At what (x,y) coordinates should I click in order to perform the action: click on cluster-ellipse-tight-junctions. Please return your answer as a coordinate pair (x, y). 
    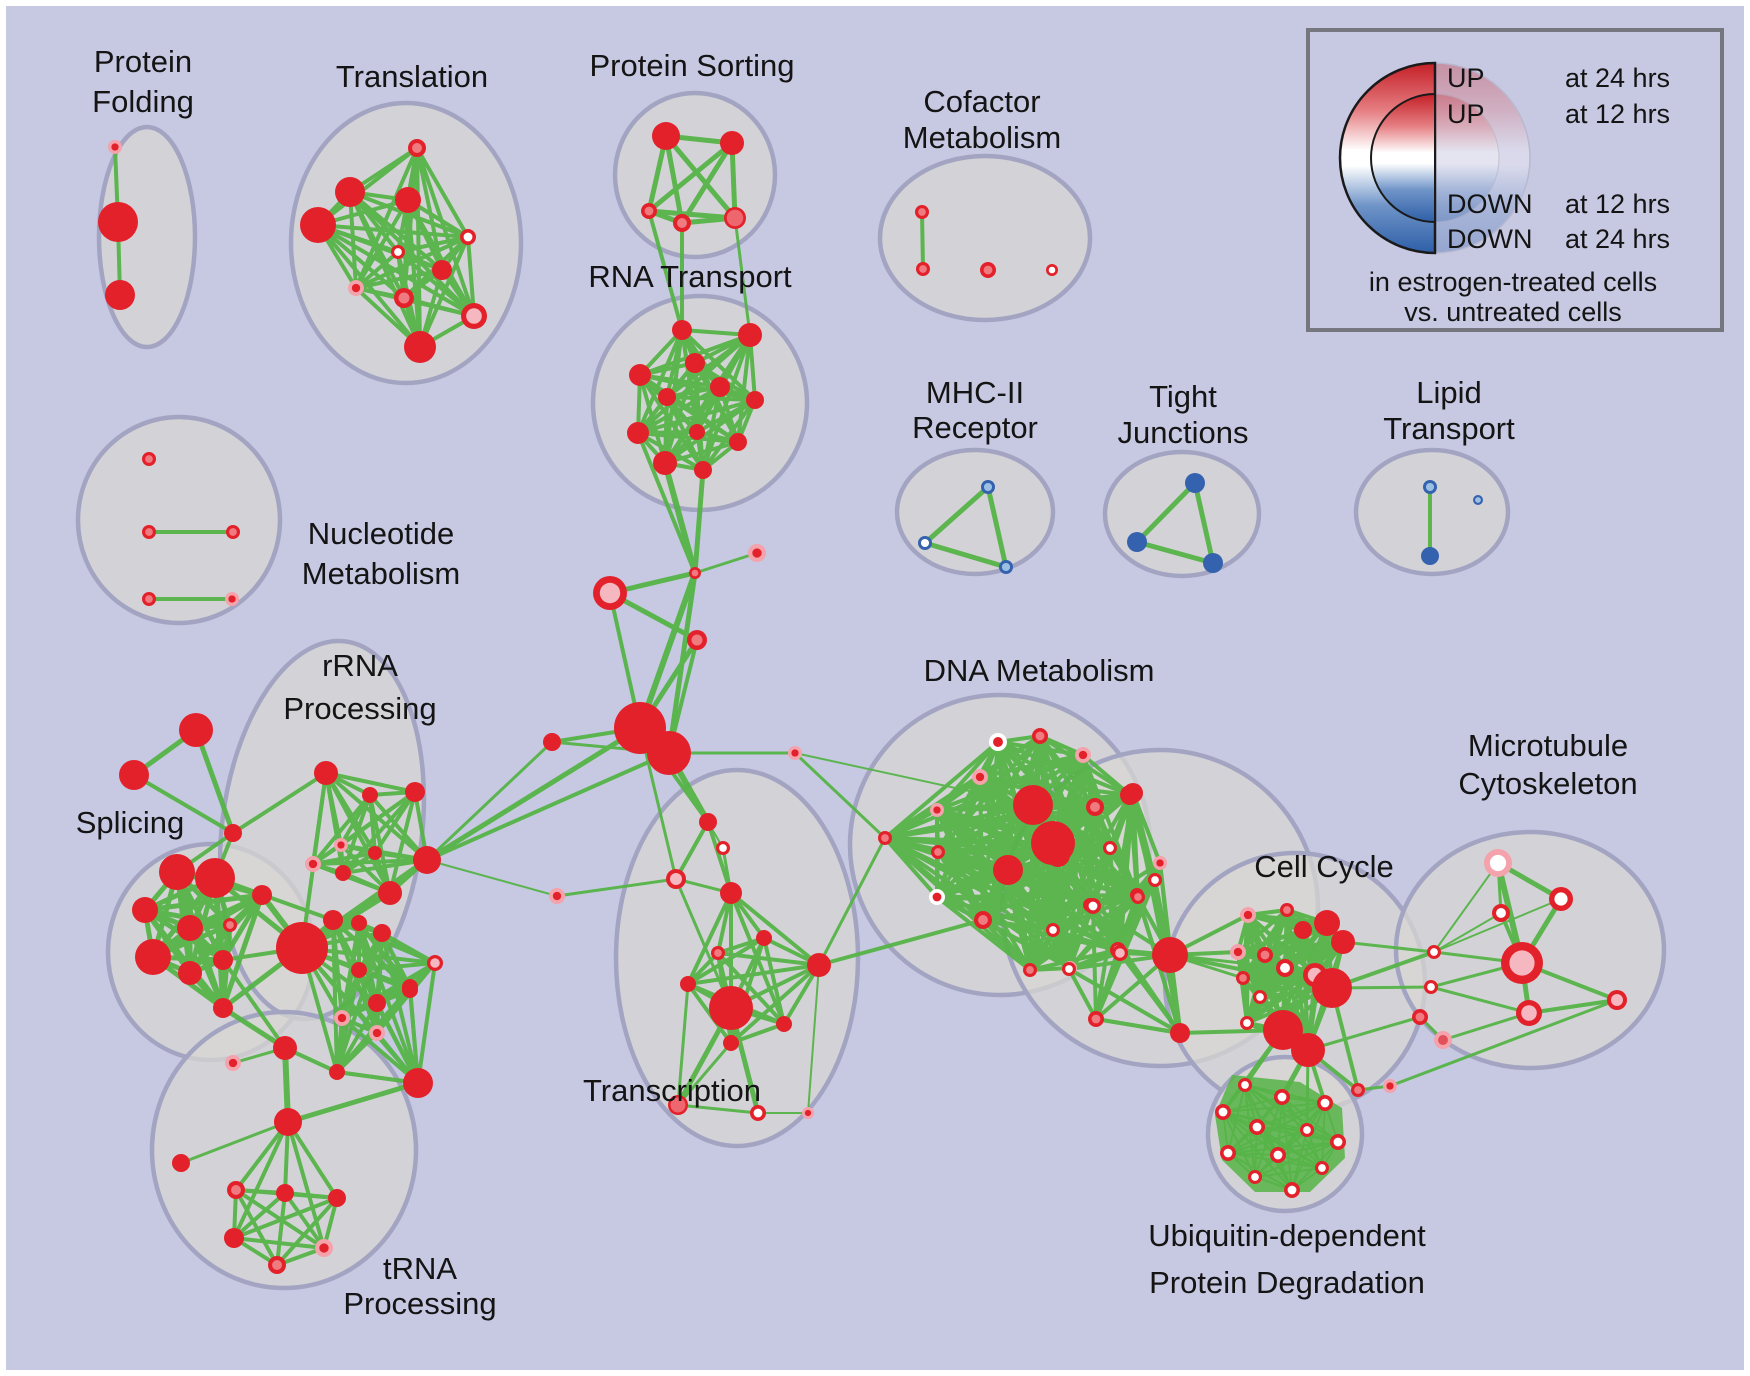
    Looking at the image, I should click on (1182, 514).